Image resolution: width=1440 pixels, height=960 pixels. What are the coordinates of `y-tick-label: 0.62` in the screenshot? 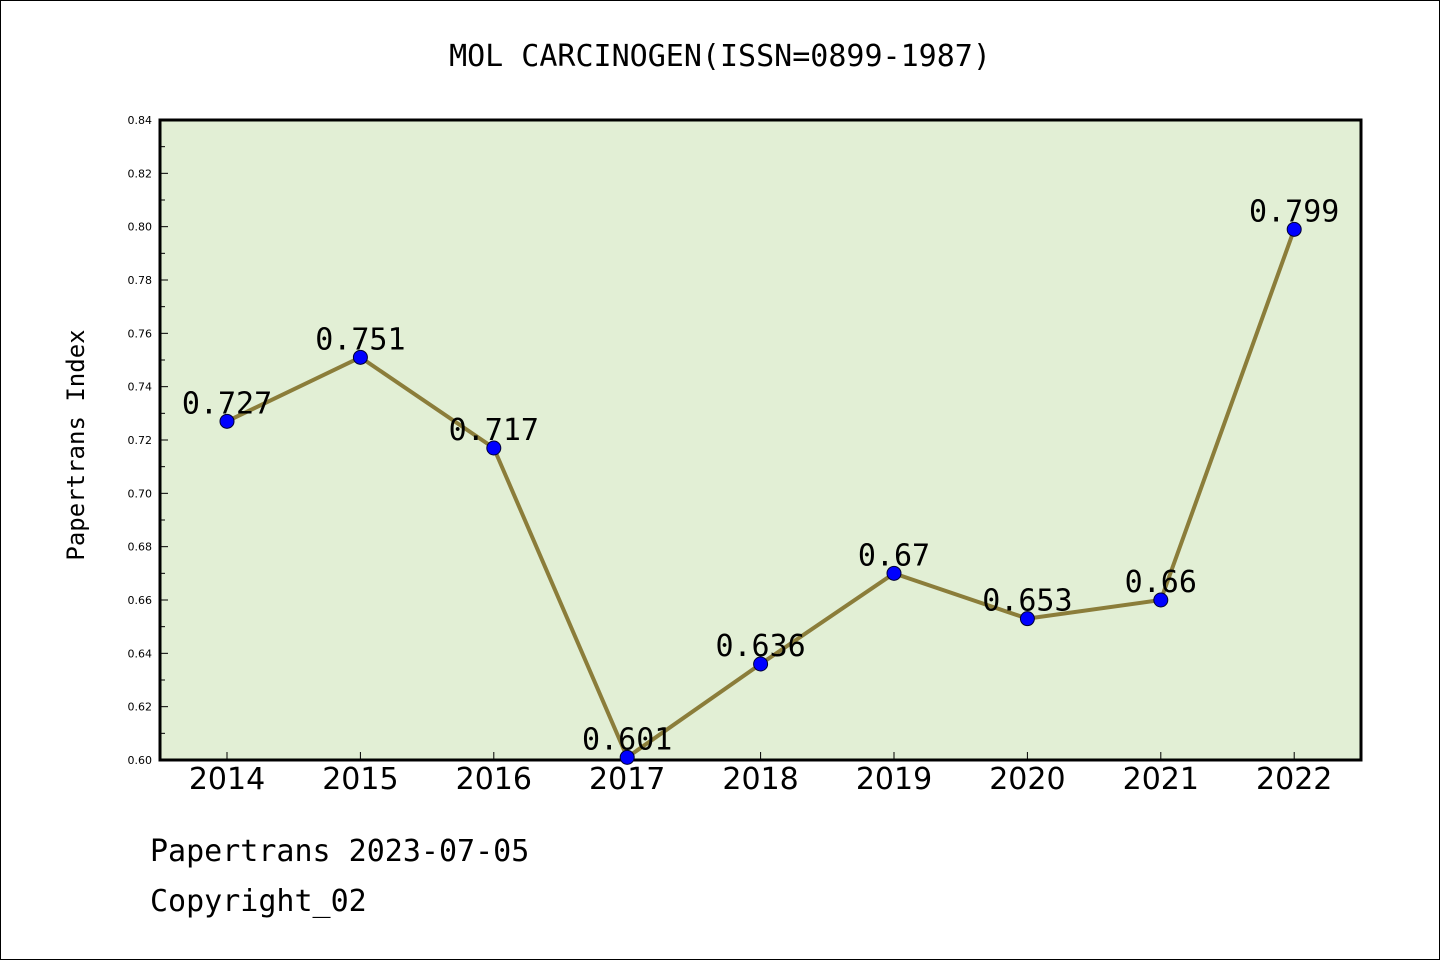 It's located at (140, 707).